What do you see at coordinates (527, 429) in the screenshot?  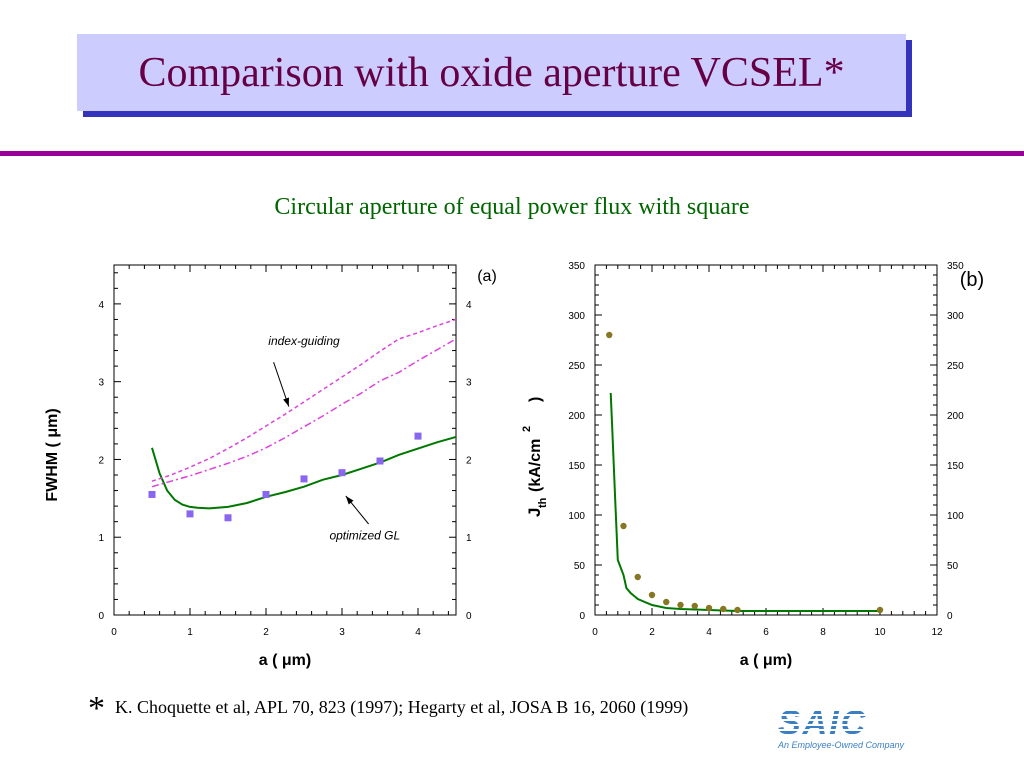 I see `panel-b-y-label-sup: 2` at bounding box center [527, 429].